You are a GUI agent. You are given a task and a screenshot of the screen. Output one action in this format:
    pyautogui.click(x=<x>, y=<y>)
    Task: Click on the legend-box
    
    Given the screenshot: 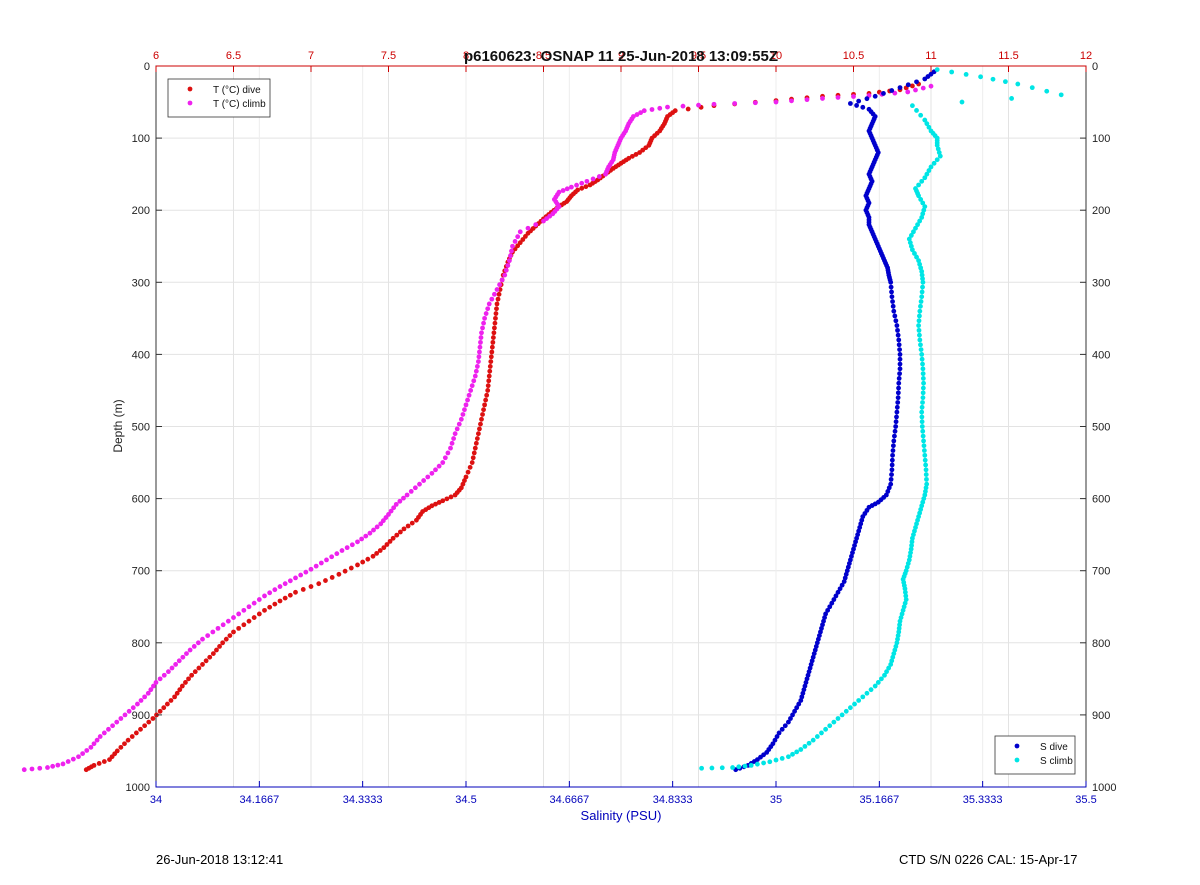 What is the action you would take?
    pyautogui.click(x=1035, y=755)
    